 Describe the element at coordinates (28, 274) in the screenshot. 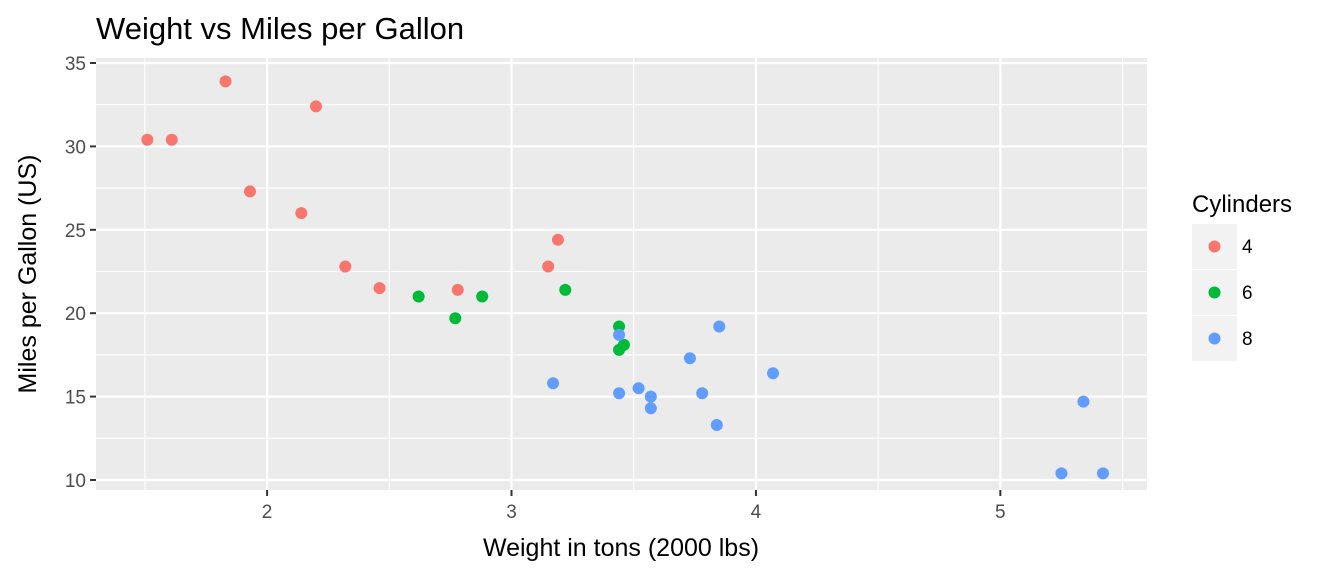

I see `y-axis-title: Miles per Gallon (US)` at that location.